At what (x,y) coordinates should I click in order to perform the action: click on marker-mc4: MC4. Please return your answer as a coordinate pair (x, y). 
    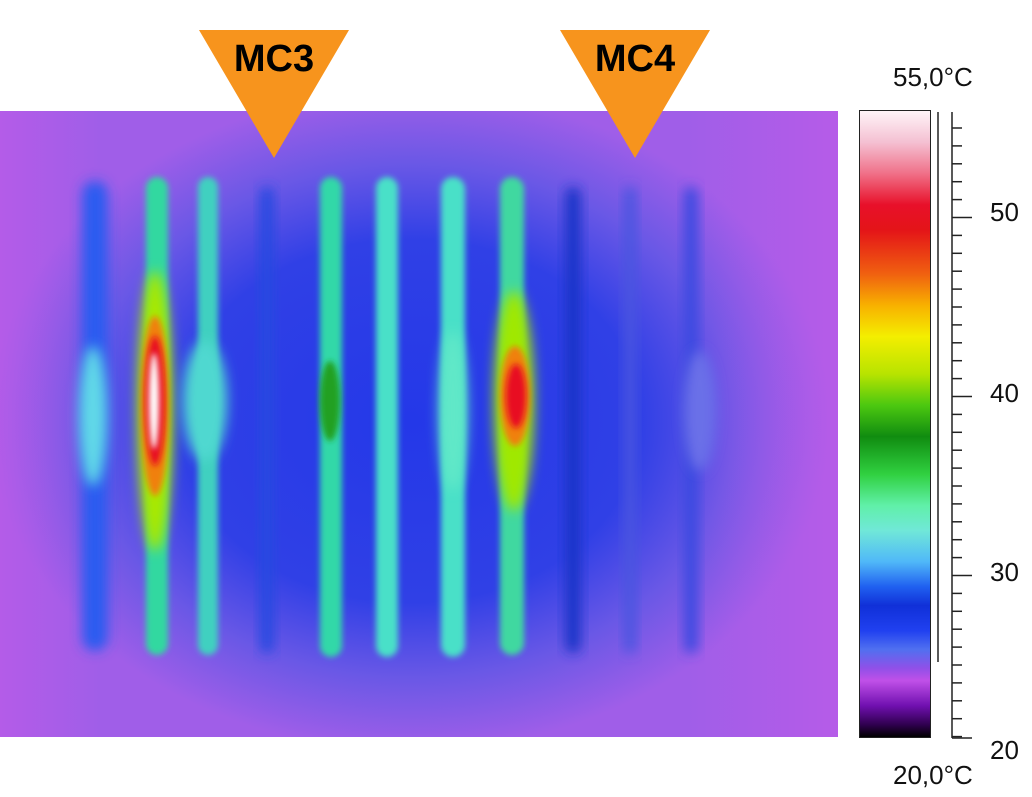
    Looking at the image, I should click on (635, 95).